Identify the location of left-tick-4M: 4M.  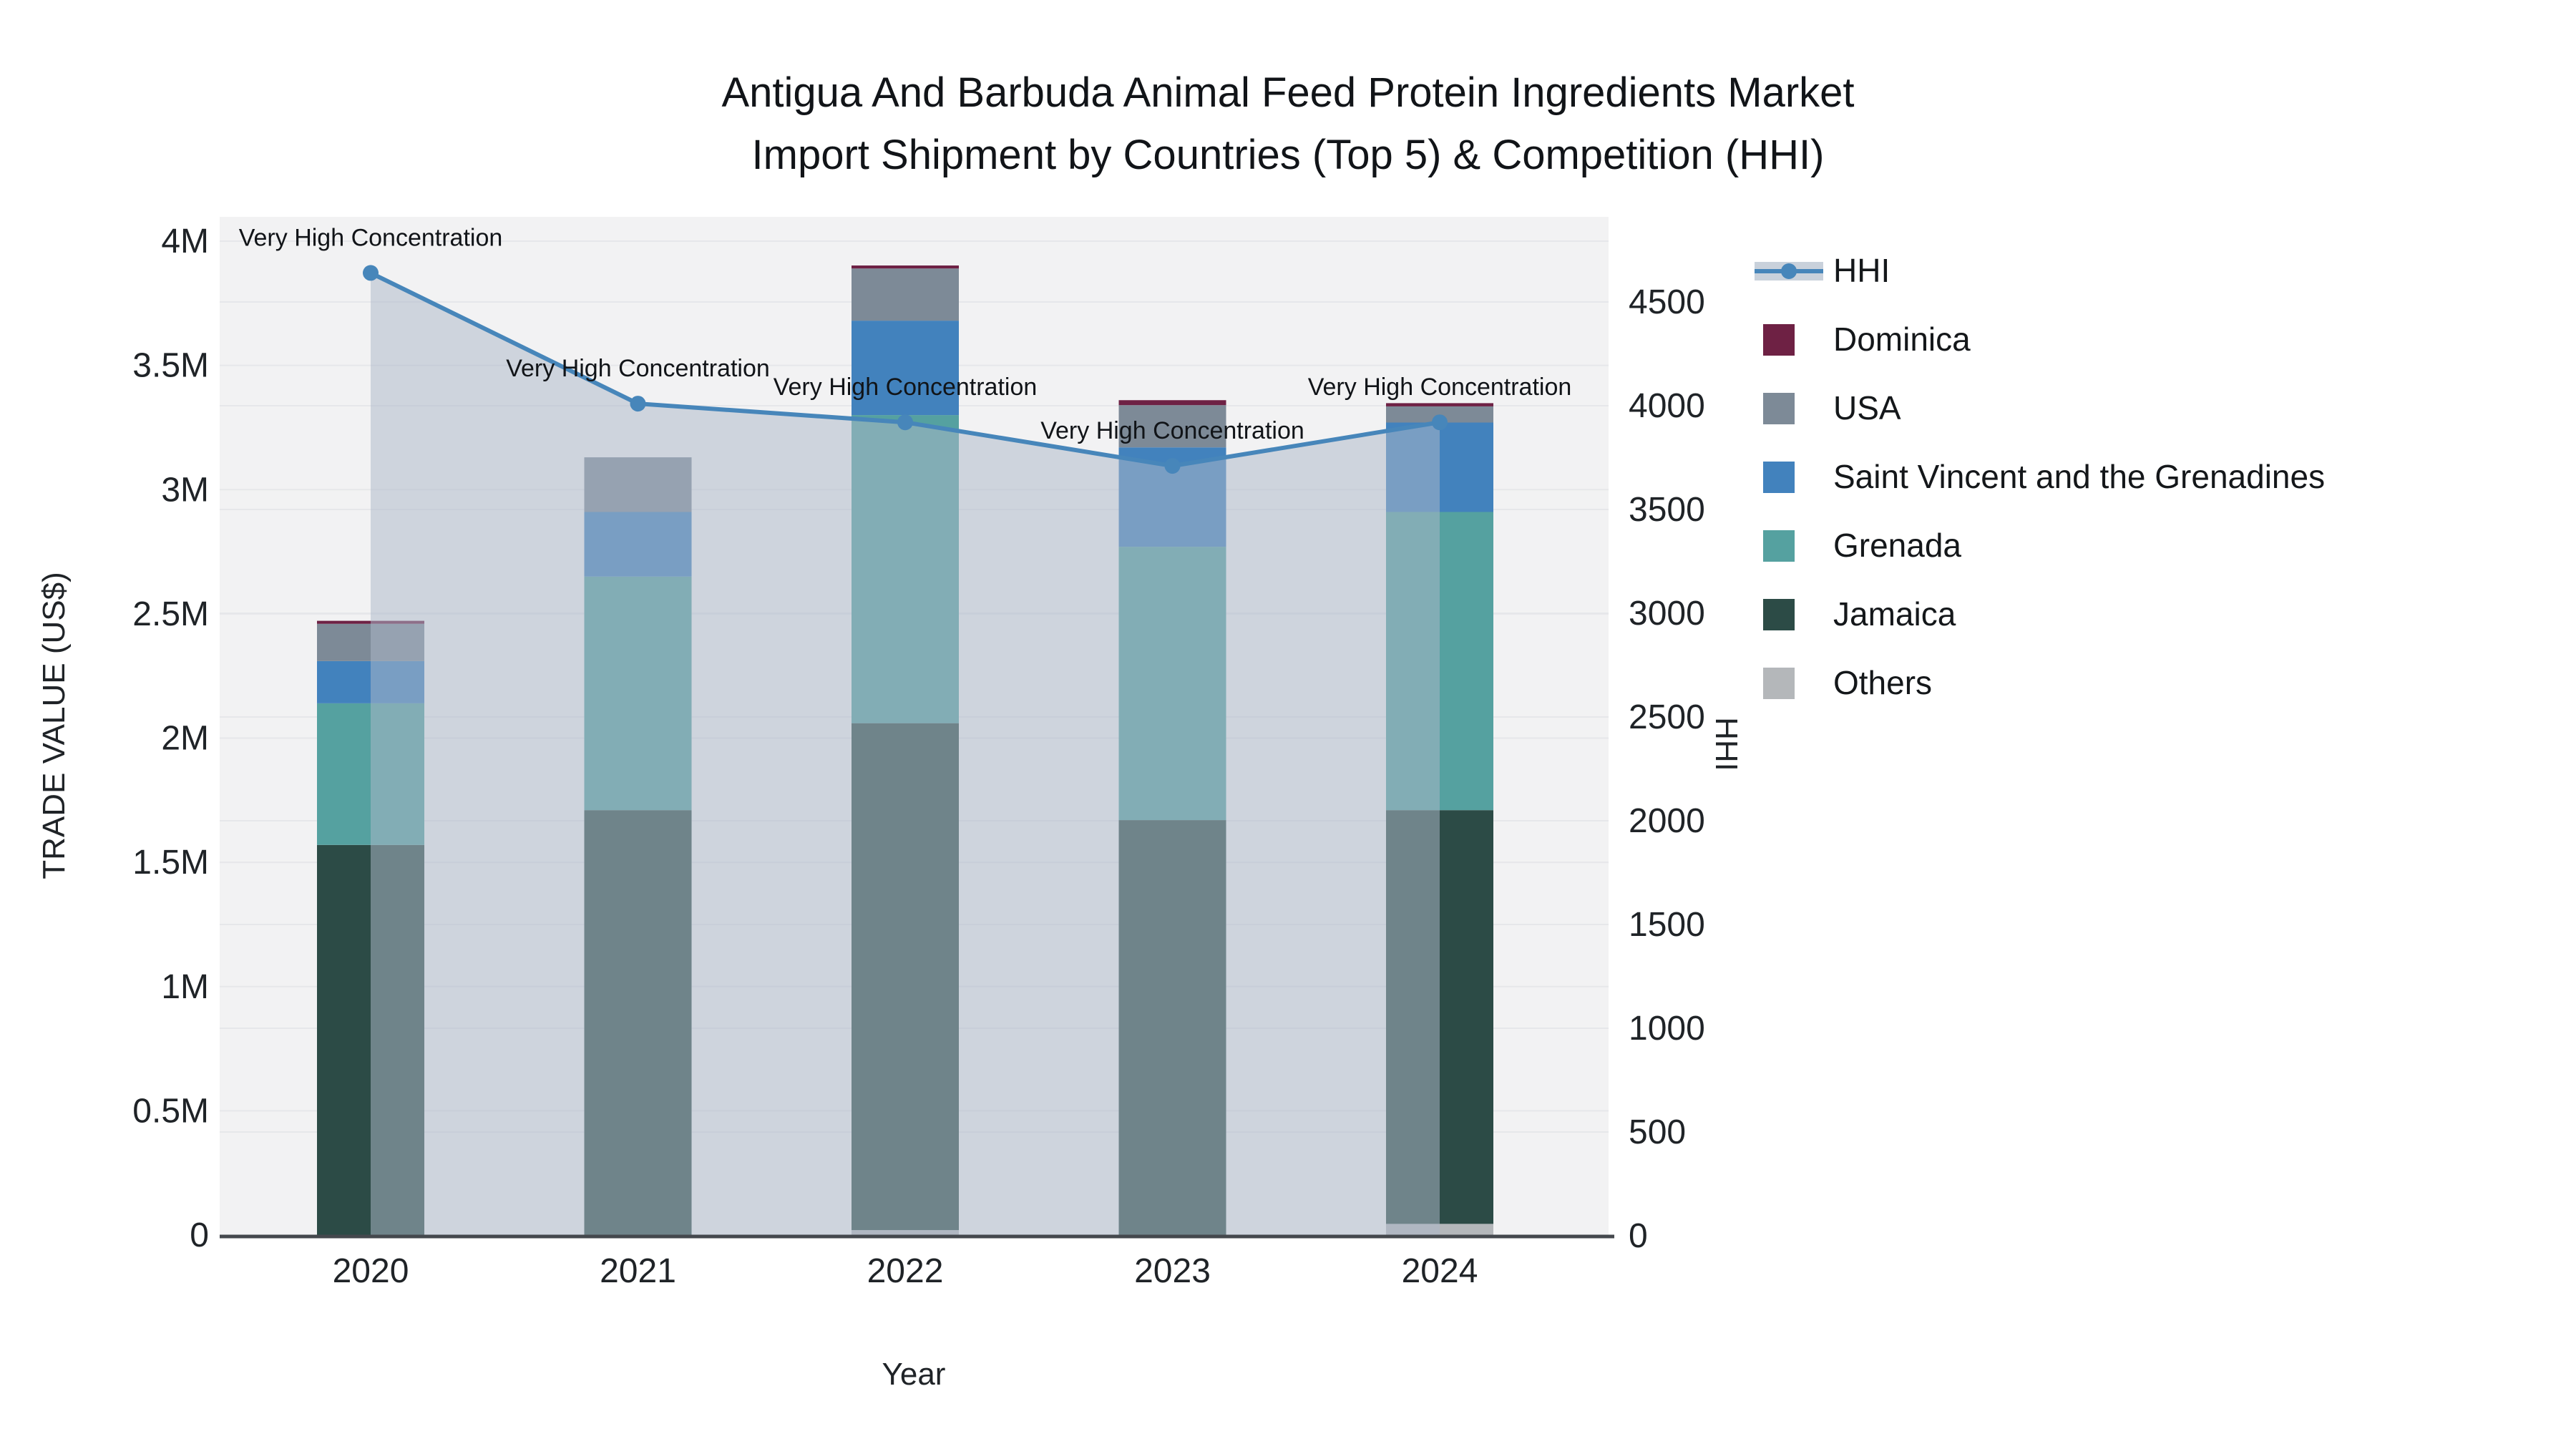
(185, 241).